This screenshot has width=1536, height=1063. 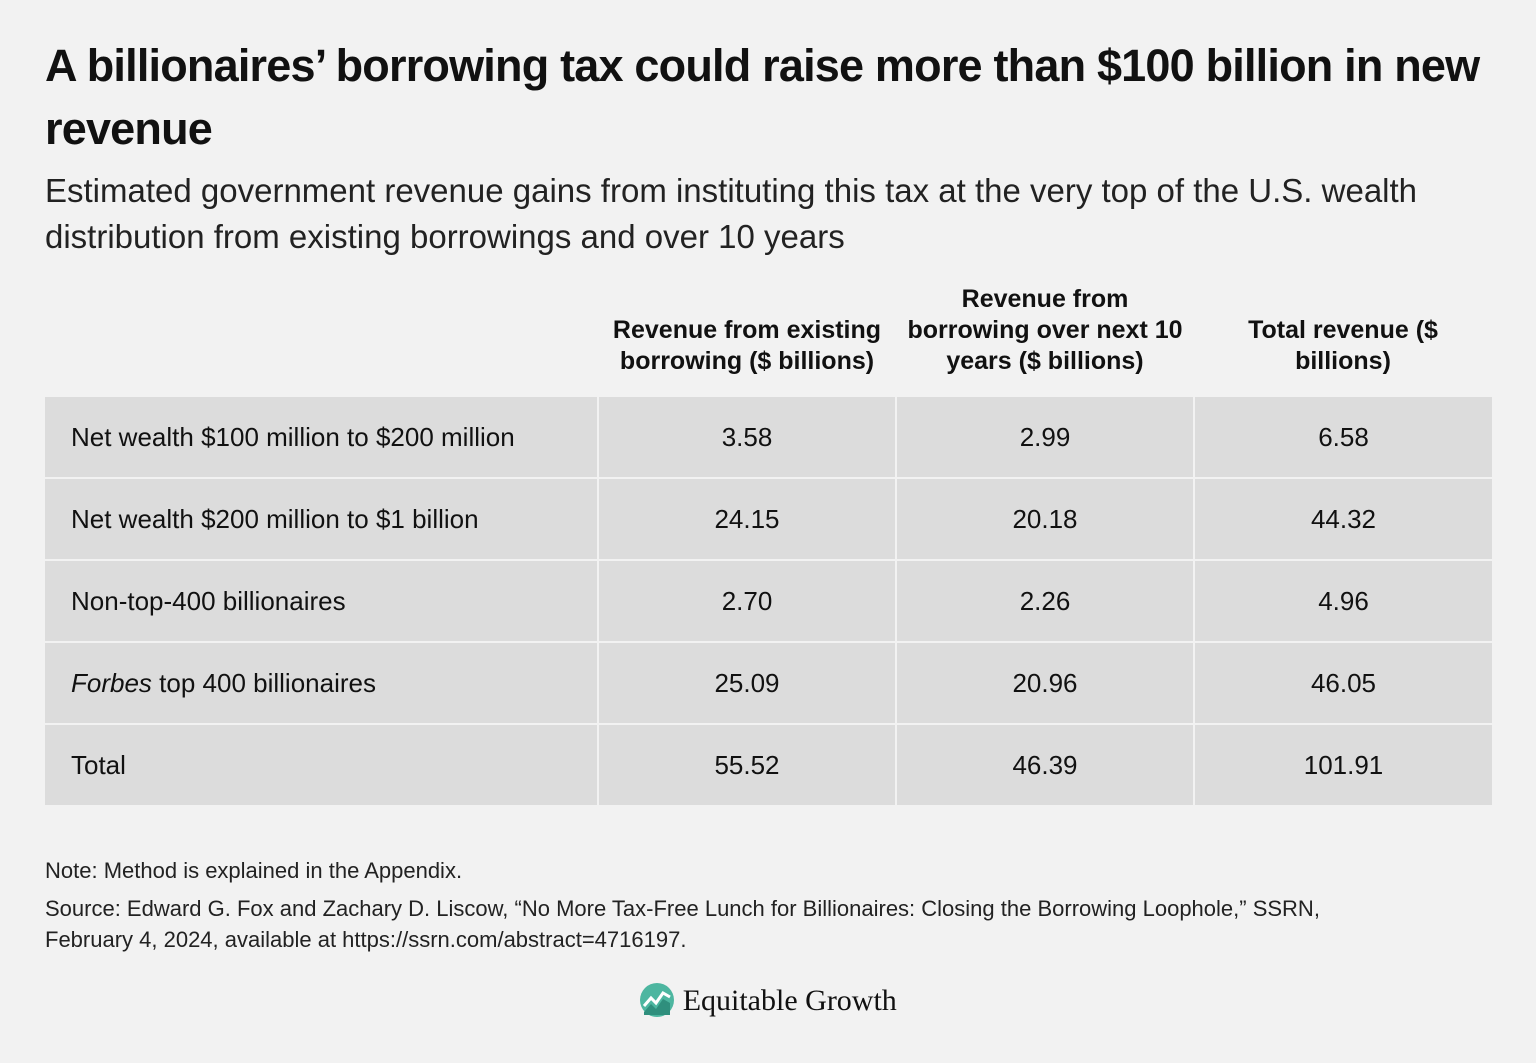 I want to click on cell: 46.05, so click(x=1342, y=683).